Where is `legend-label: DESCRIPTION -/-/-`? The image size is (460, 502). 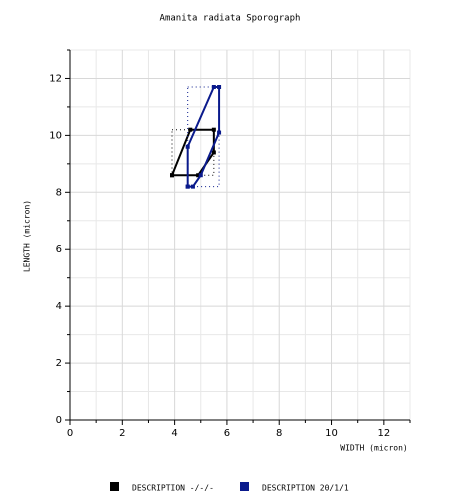
legend-label: DESCRIPTION -/-/- is located at coordinates (173, 488).